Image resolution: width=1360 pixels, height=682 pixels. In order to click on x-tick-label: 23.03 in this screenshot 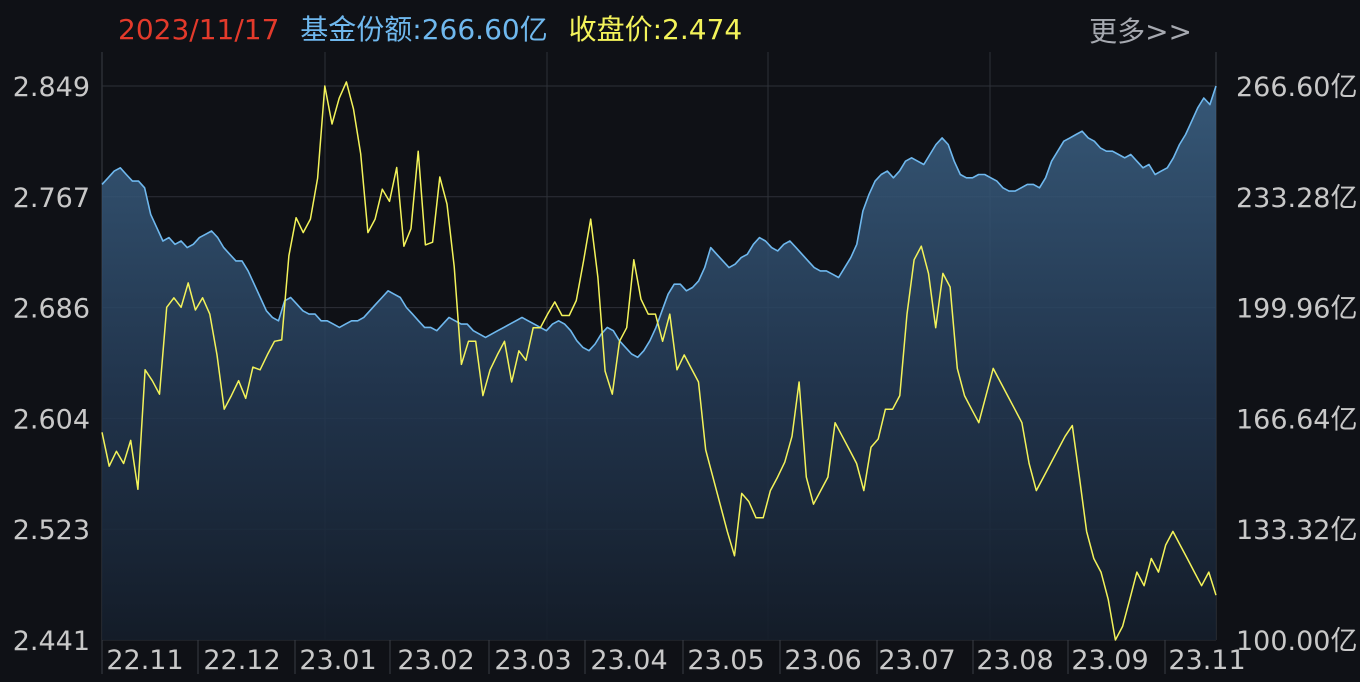, I will do `click(532, 660)`.